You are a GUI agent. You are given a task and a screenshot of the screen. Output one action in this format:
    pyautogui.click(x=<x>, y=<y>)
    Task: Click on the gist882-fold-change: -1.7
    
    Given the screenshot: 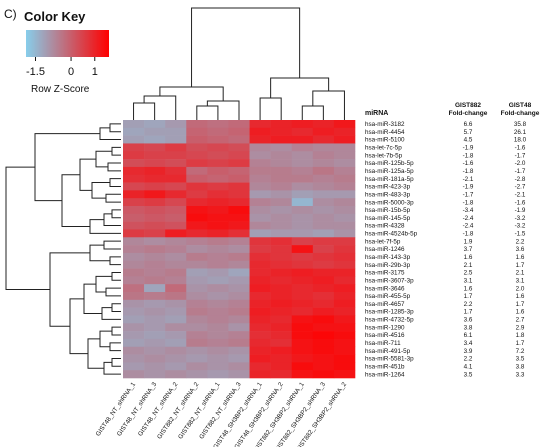 What is the action you would take?
    pyautogui.click(x=468, y=194)
    